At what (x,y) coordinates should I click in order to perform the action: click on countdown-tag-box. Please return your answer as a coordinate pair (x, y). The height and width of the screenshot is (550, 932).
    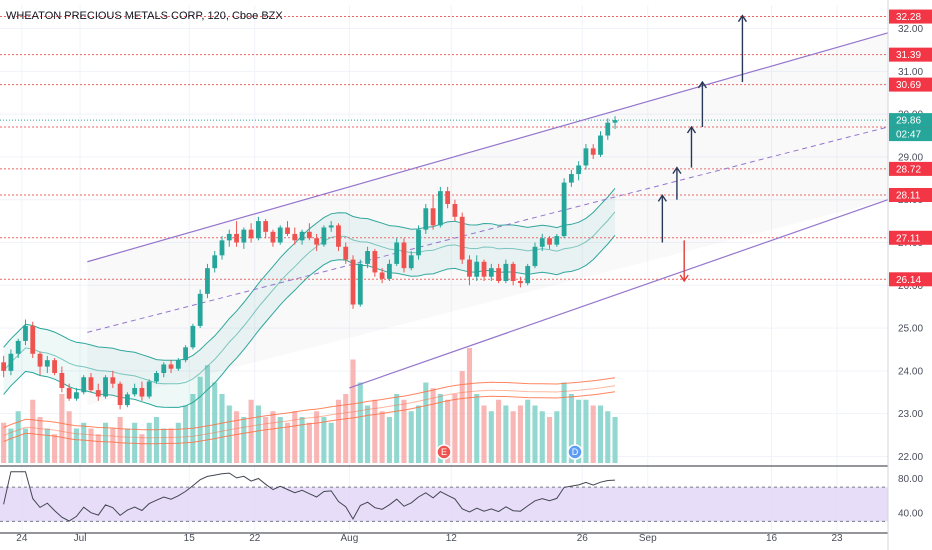
    Looking at the image, I should click on (910, 134).